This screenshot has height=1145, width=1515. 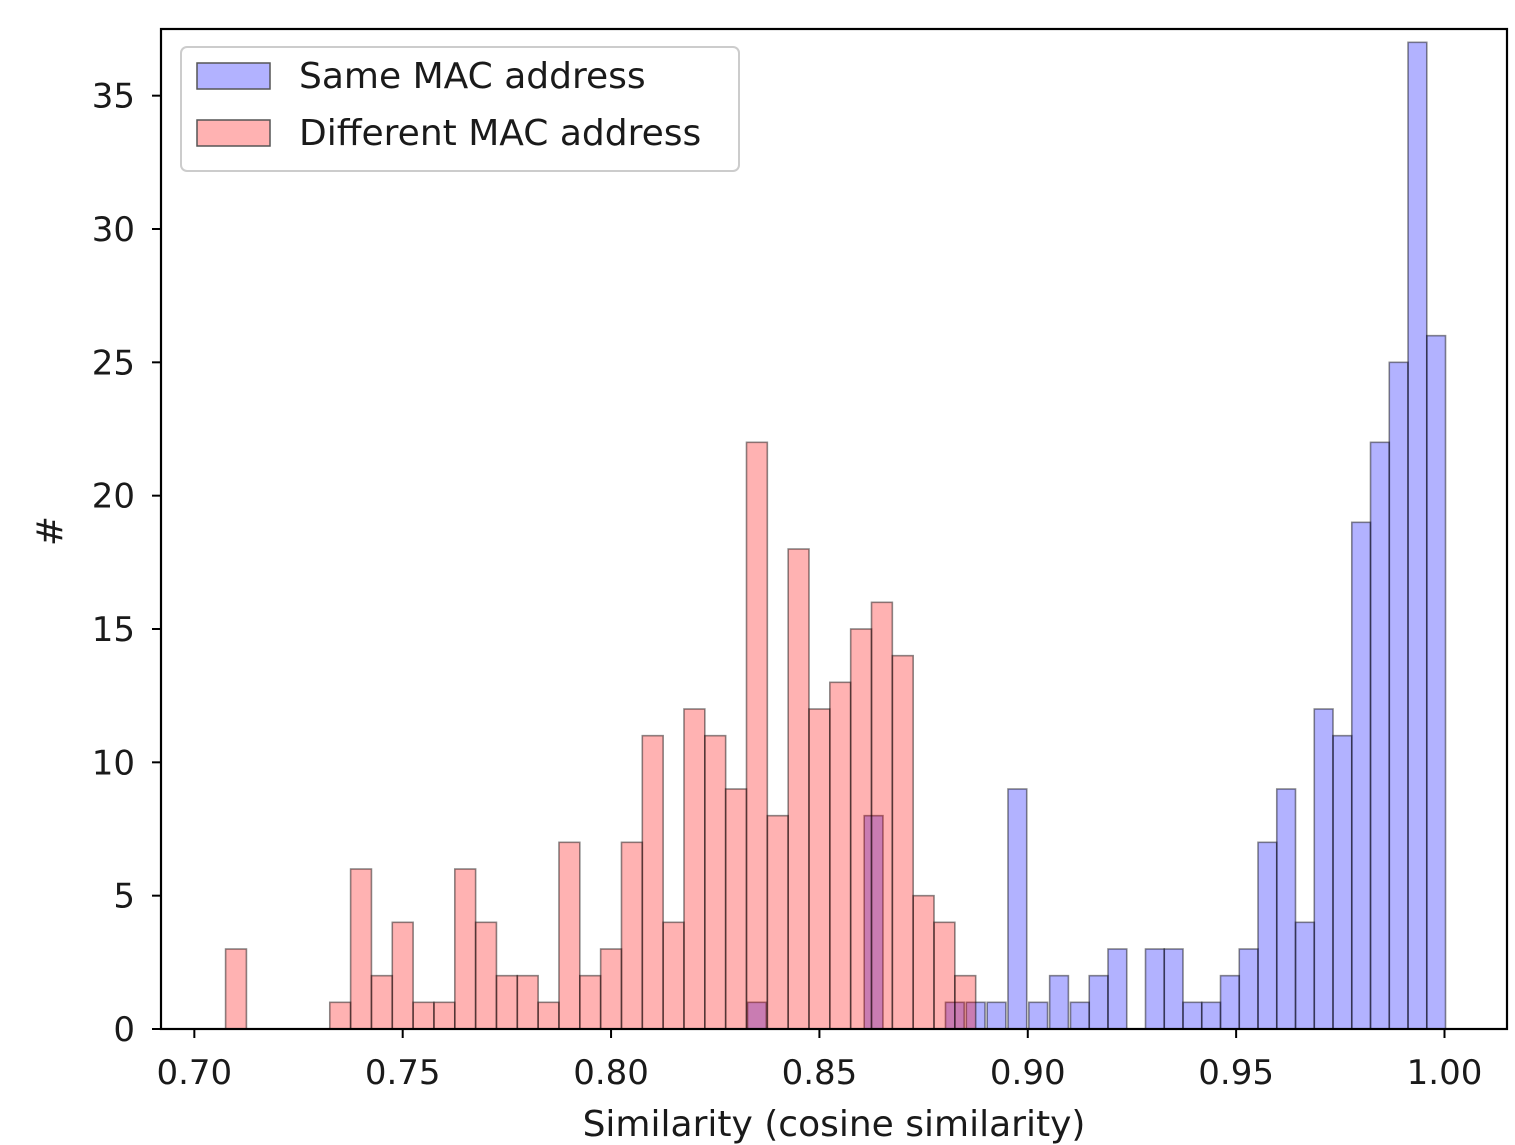 What do you see at coordinates (194, 1073) in the screenshot?
I see `x-tick-label-0: 0.70` at bounding box center [194, 1073].